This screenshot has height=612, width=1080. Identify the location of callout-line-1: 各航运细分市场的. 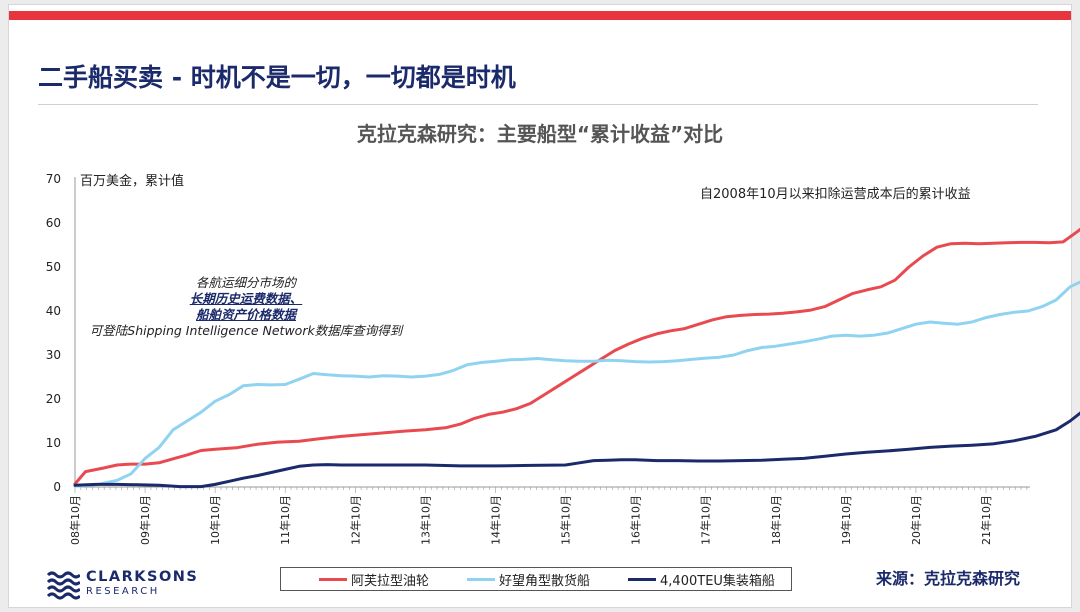
(245, 282).